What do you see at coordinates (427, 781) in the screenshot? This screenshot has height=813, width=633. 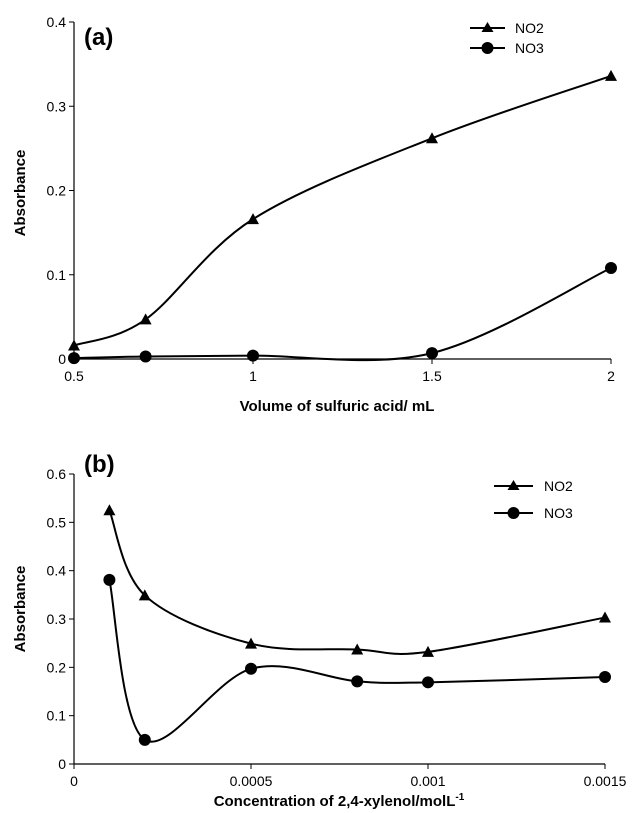 I see `x-tick-label: 0.001` at bounding box center [427, 781].